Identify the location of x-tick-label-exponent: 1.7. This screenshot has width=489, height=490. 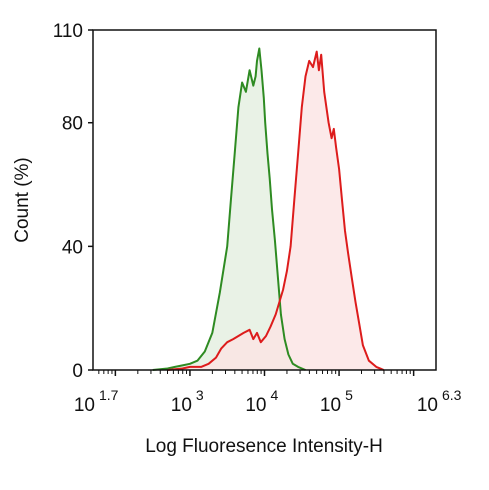
(109, 395).